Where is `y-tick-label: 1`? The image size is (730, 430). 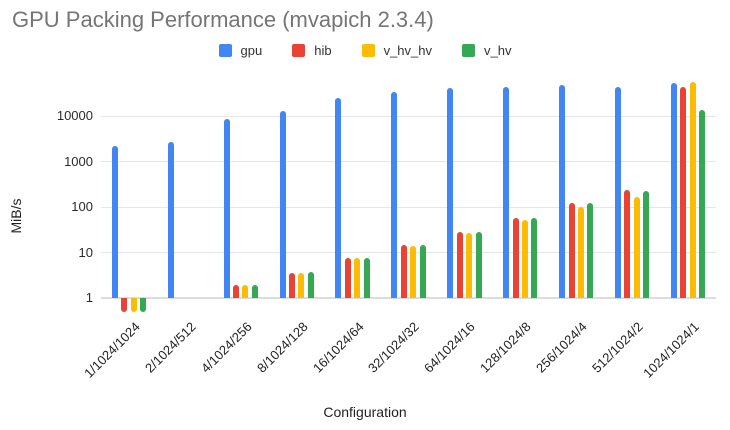 y-tick-label: 1 is located at coordinates (89, 298).